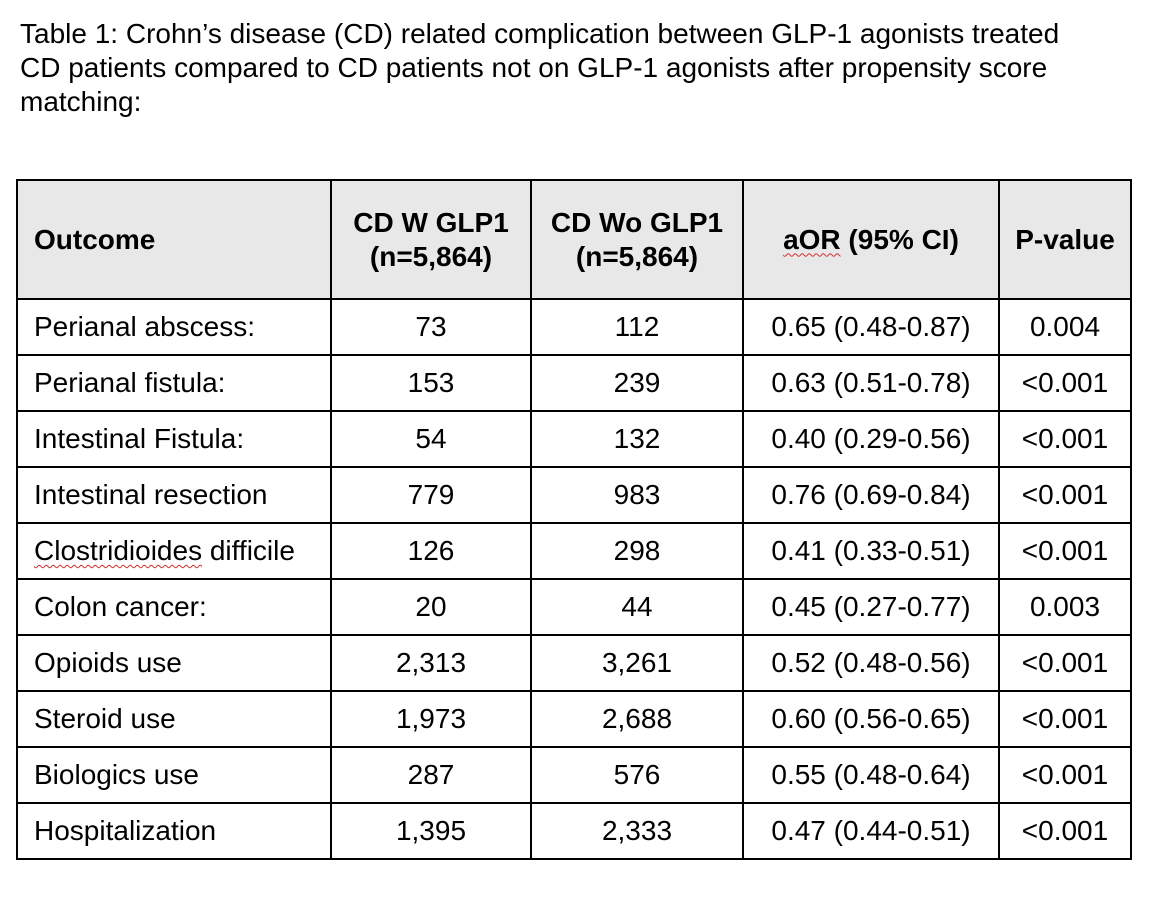  Describe the element at coordinates (637, 719) in the screenshot. I see `cell-without-glp1: 2,688` at that location.